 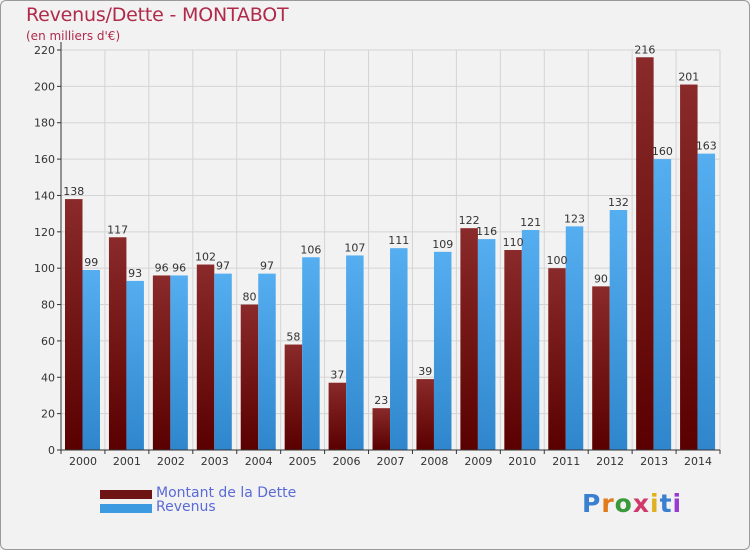 I want to click on x-tick-label: 2012, so click(x=610, y=461).